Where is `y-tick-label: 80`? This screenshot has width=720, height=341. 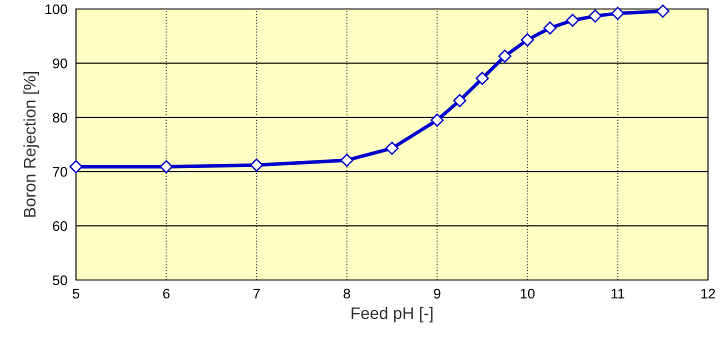 y-tick-label: 80 is located at coordinates (60, 117).